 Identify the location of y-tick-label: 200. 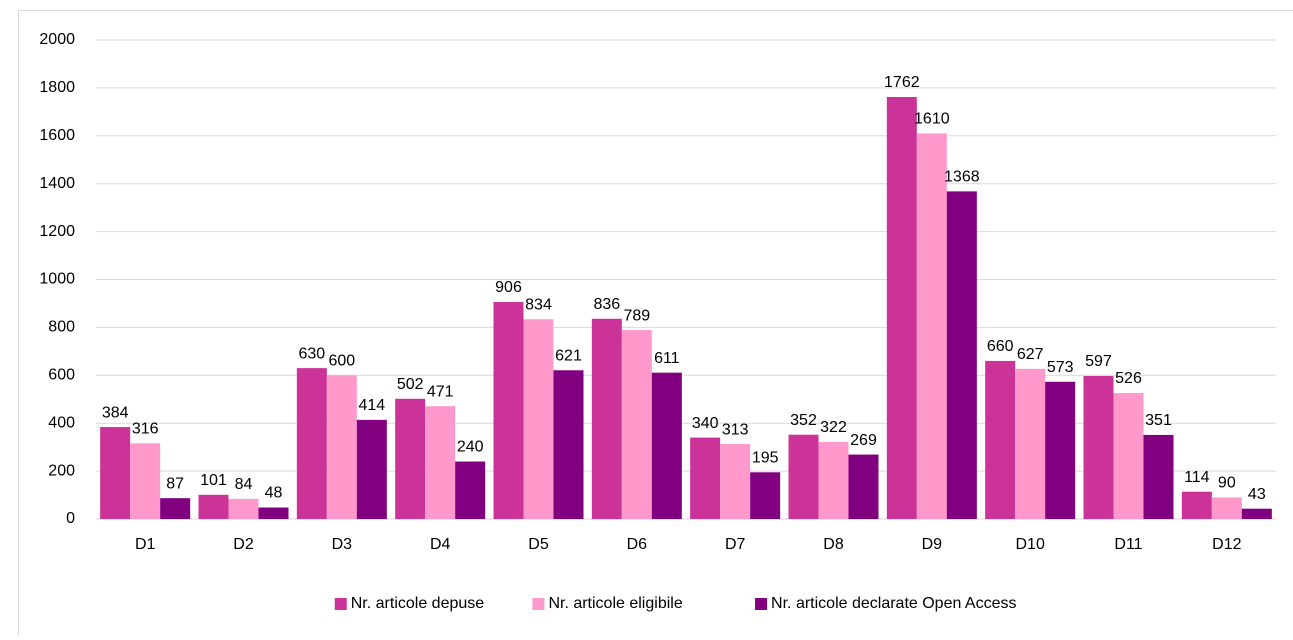
(61, 470).